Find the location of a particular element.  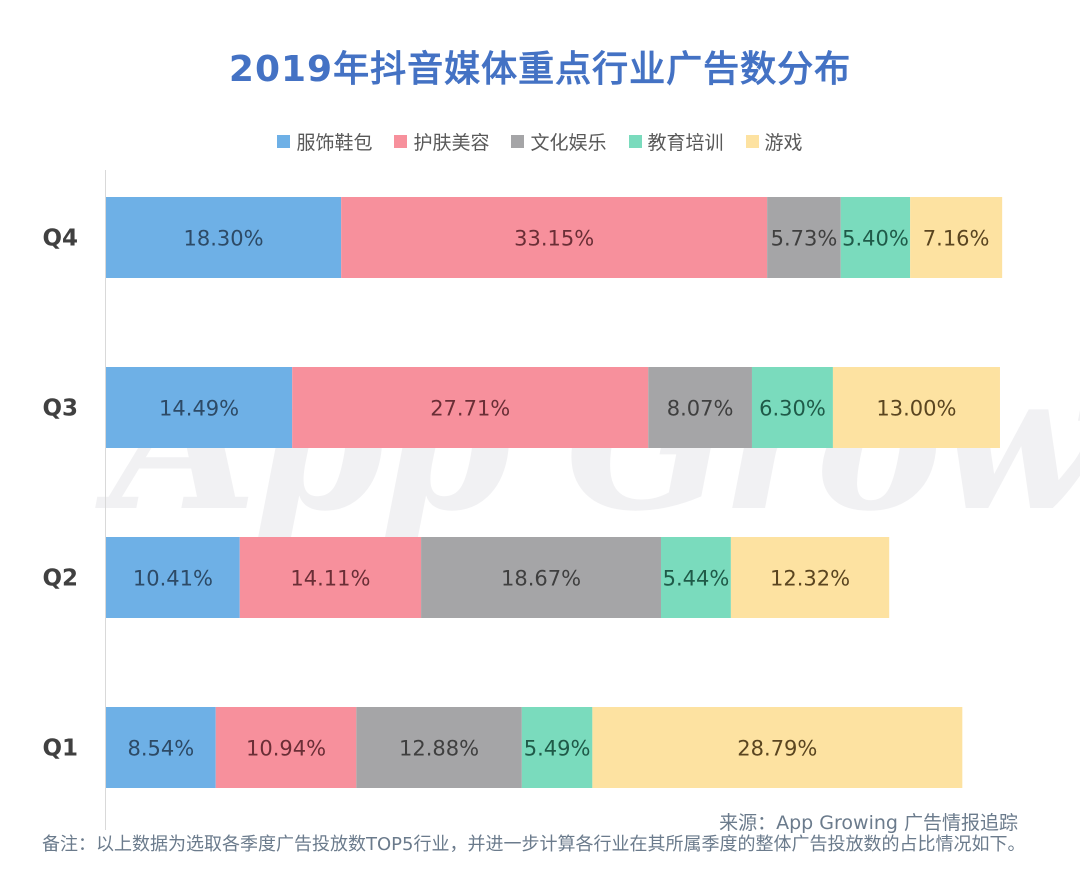

data-label: 12.88% is located at coordinates (439, 749).